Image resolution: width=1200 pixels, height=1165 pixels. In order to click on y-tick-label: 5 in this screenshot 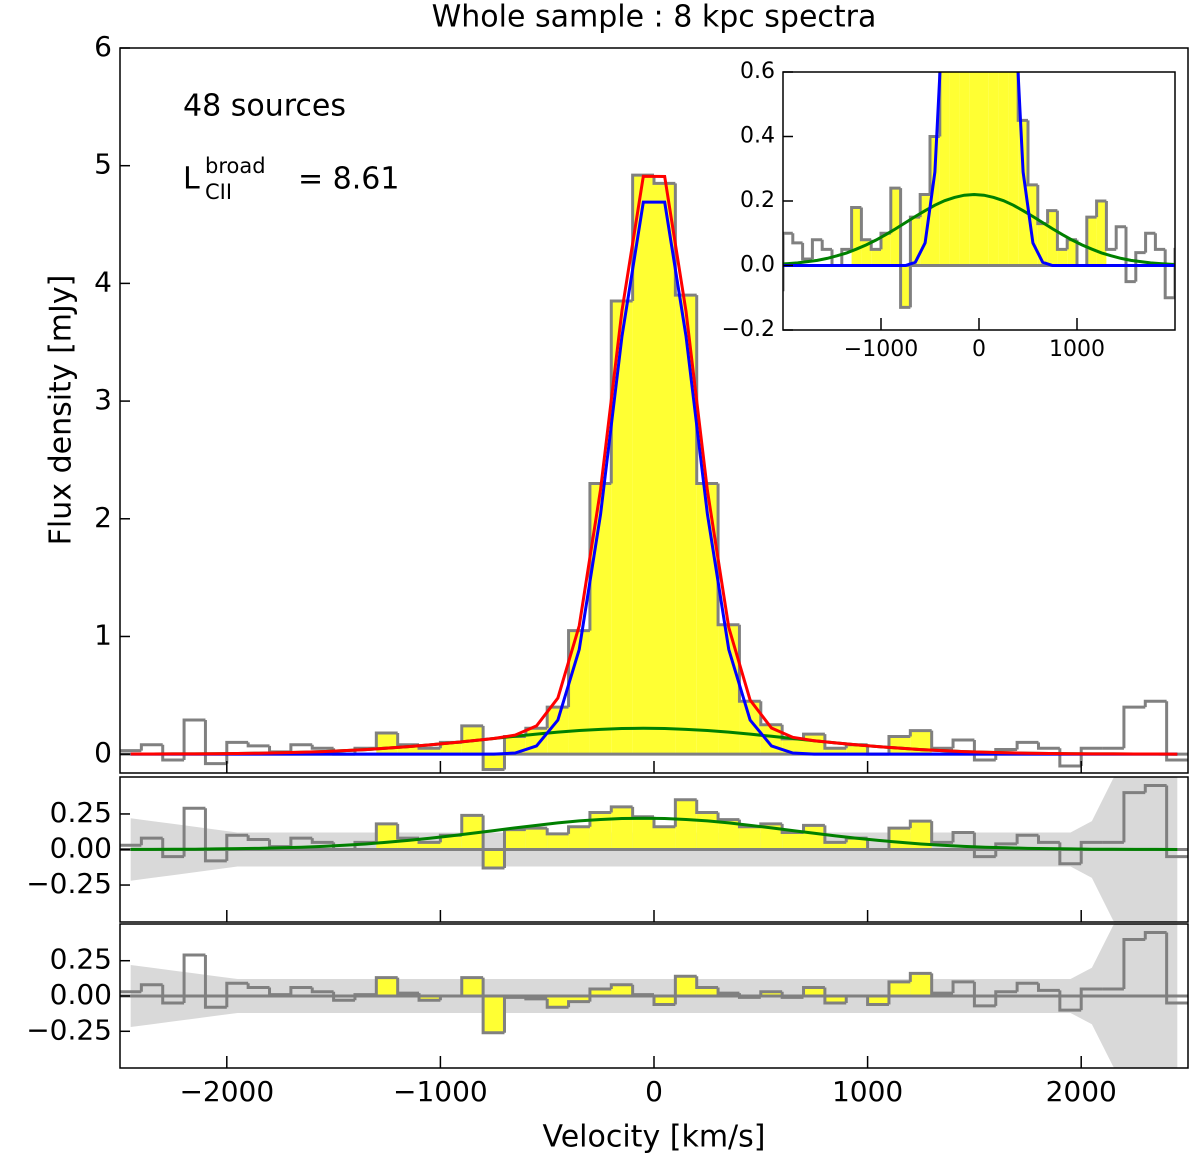, I will do `click(103, 164)`.